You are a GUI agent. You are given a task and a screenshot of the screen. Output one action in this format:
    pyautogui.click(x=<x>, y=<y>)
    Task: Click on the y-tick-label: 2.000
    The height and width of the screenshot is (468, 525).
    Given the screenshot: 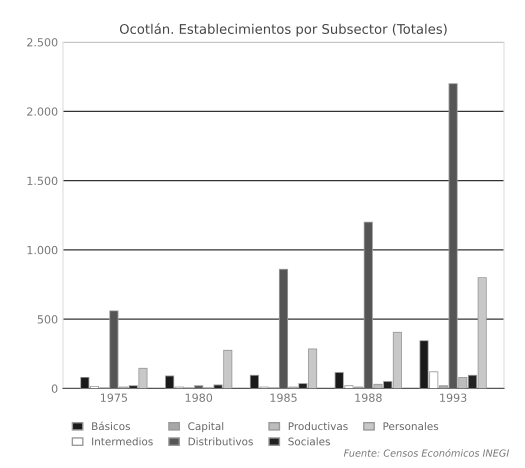 What is the action you would take?
    pyautogui.click(x=42, y=111)
    